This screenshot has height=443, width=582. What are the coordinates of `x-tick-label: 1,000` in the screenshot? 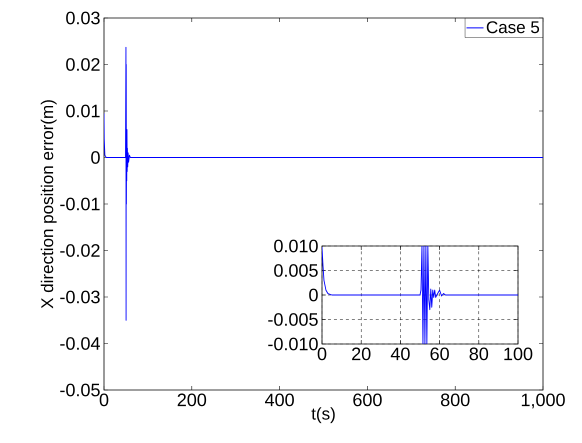 It's located at (543, 401).